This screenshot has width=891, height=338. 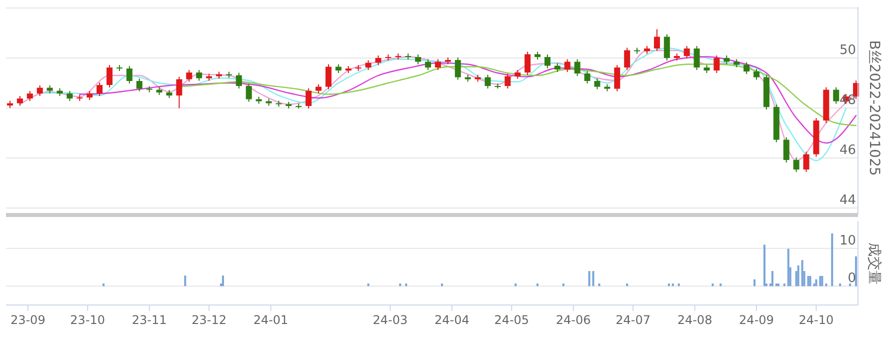 What do you see at coordinates (874, 108) in the screenshot?
I see `y-axis-title: B丝2022-20241025` at bounding box center [874, 108].